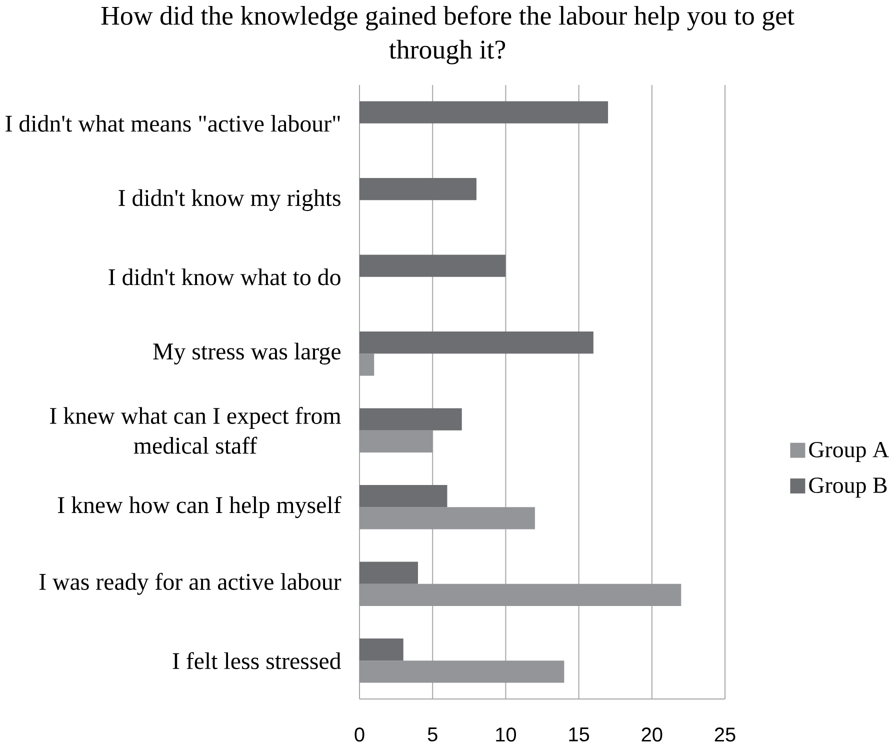  Describe the element at coordinates (229, 200) in the screenshot. I see `y-tick-label: I didn't know my rights` at that location.